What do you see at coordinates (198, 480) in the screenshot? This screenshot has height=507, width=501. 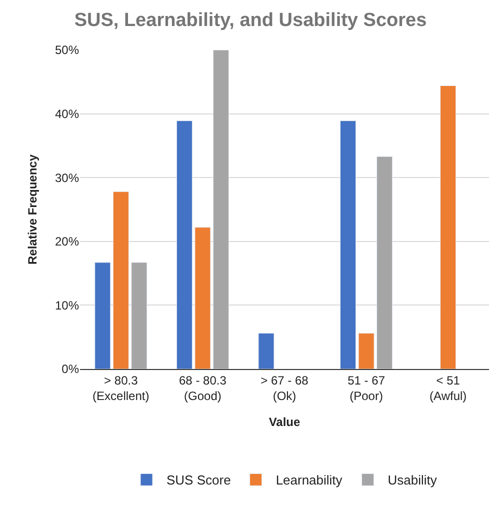 I see `legend-label: SUS Score` at bounding box center [198, 480].